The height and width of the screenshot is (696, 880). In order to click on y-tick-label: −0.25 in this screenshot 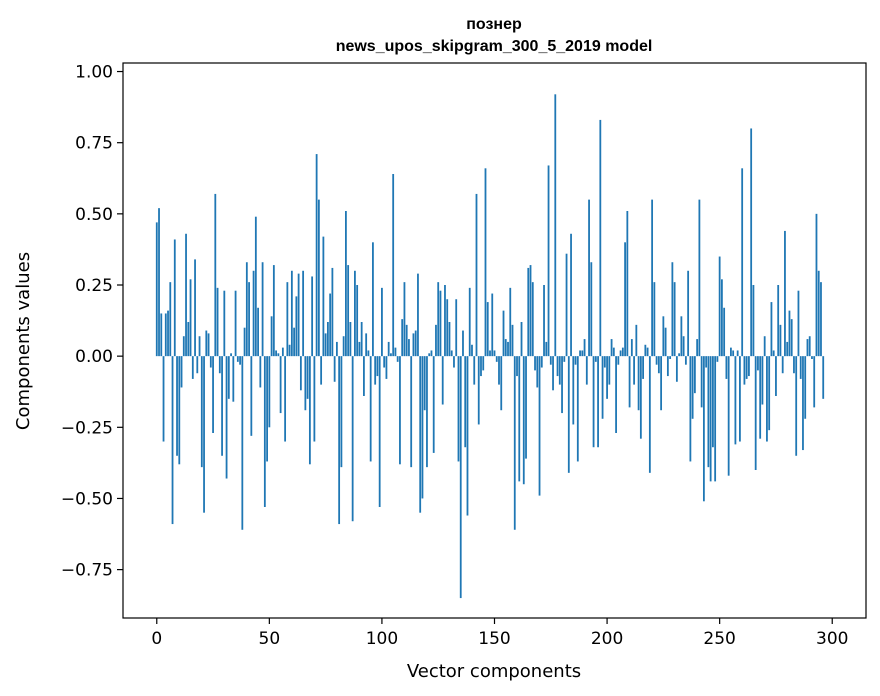, I will do `click(87, 428)`.